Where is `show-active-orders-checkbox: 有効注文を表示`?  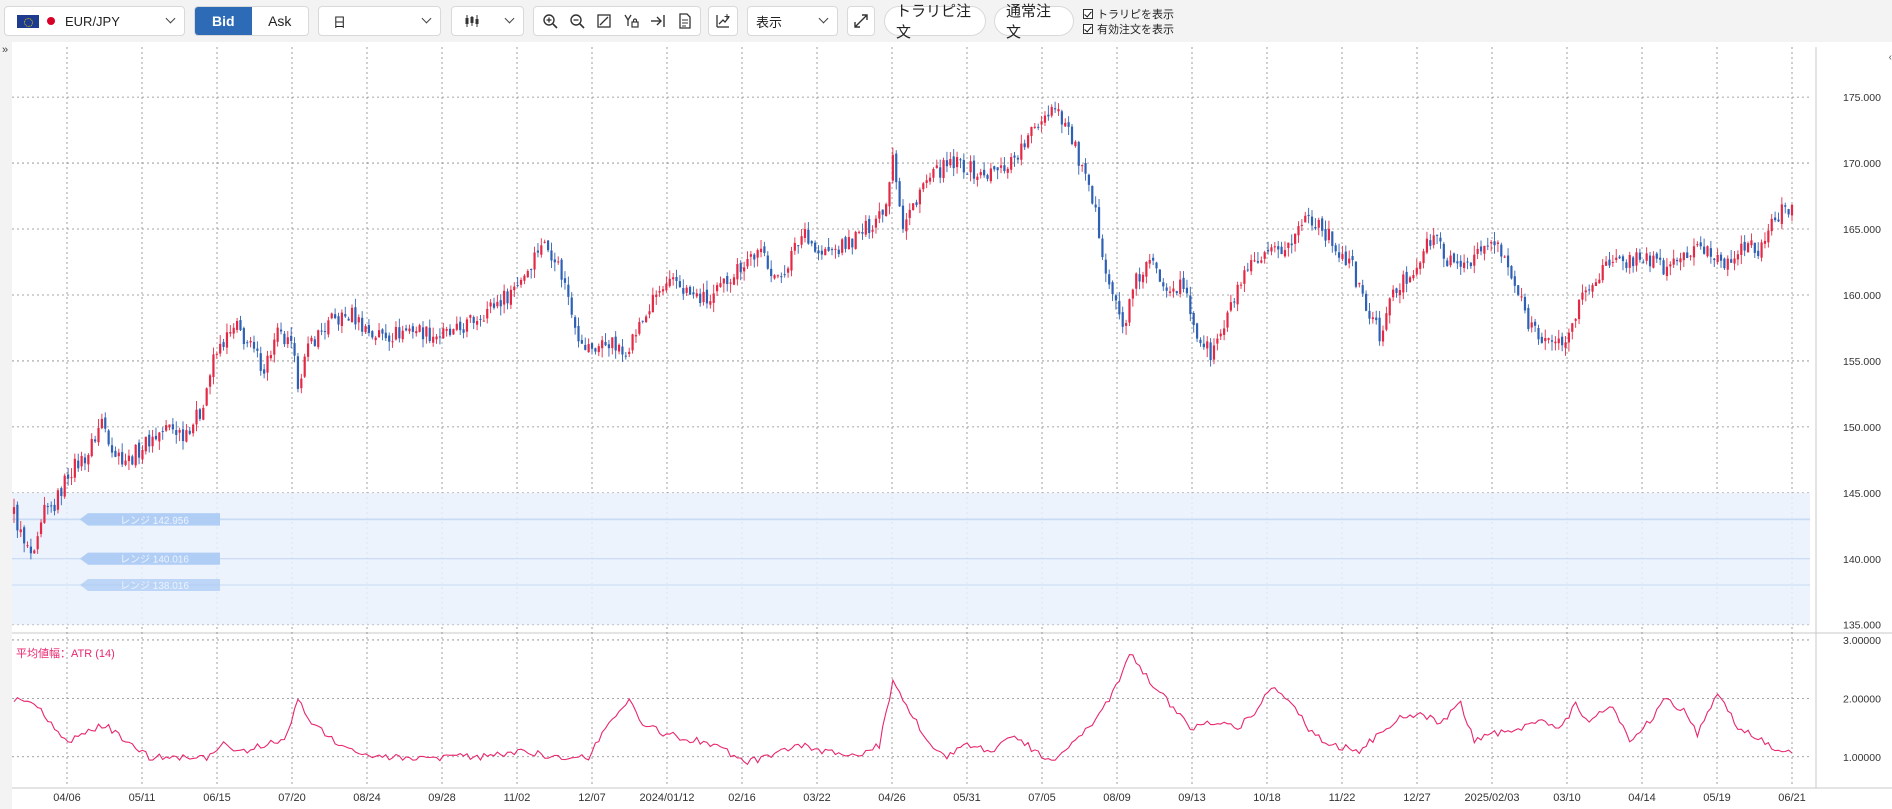
show-active-orders-checkbox: 有効注文を表示 is located at coordinates (1128, 29).